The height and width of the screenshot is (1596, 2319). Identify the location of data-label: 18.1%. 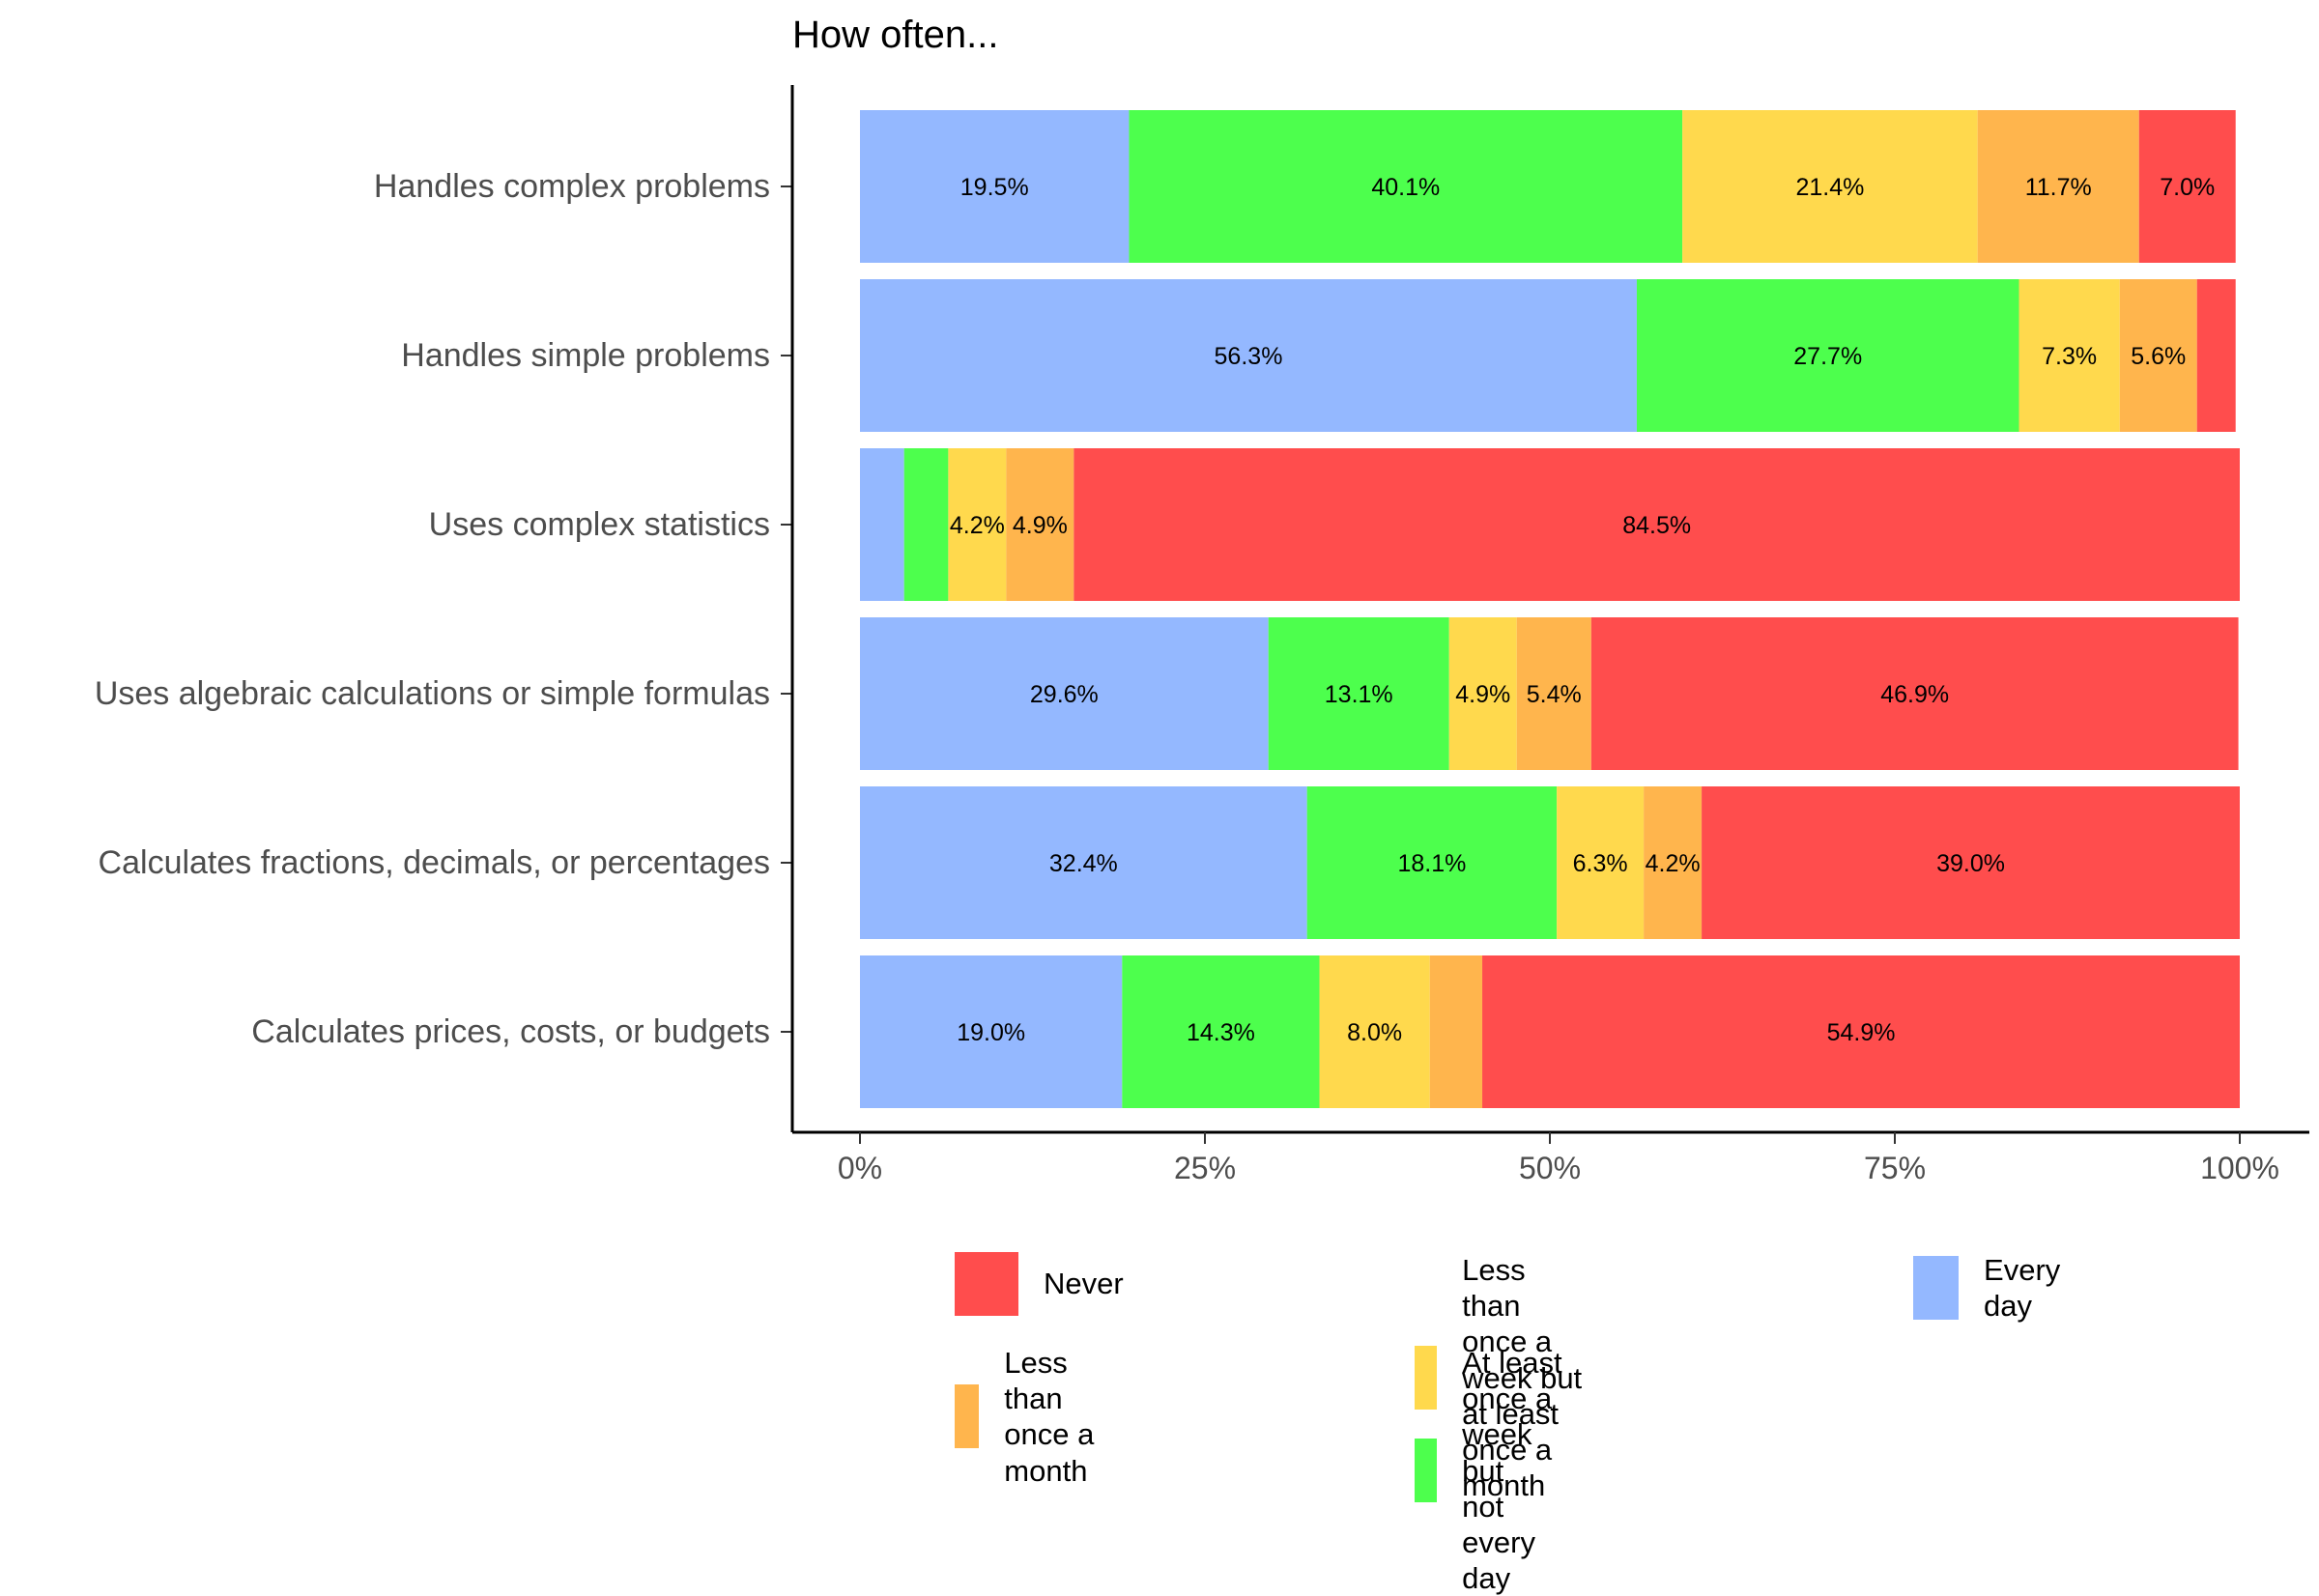
(1432, 864).